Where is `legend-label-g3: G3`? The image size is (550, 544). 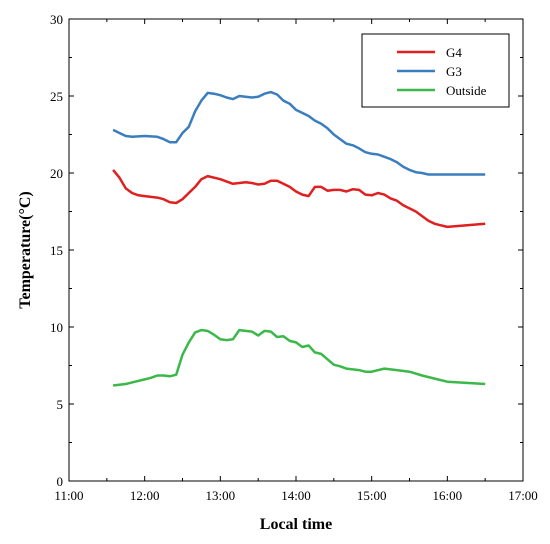 legend-label-g3: G3 is located at coordinates (454, 71).